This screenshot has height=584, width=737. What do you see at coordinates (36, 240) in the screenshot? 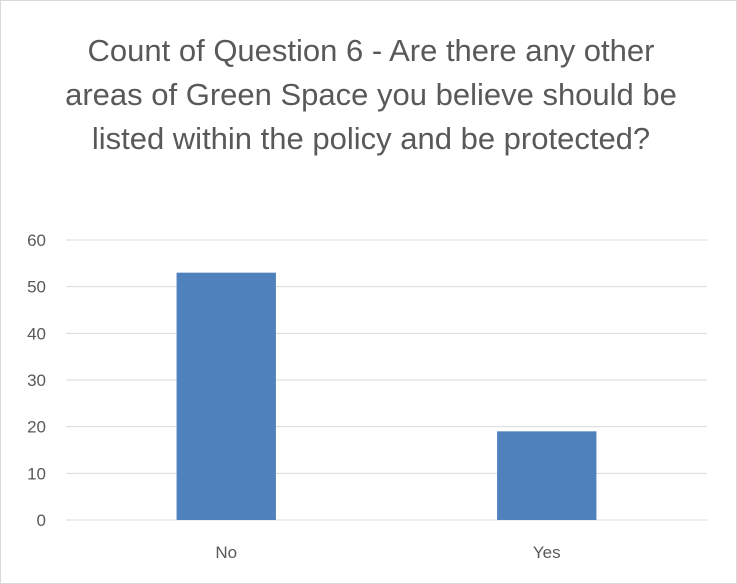
I see `y-tick-label: 60` at bounding box center [36, 240].